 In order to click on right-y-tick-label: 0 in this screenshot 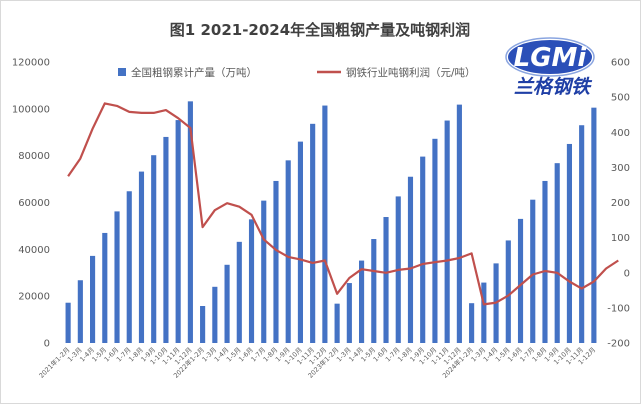, I will do `click(627, 273)`.